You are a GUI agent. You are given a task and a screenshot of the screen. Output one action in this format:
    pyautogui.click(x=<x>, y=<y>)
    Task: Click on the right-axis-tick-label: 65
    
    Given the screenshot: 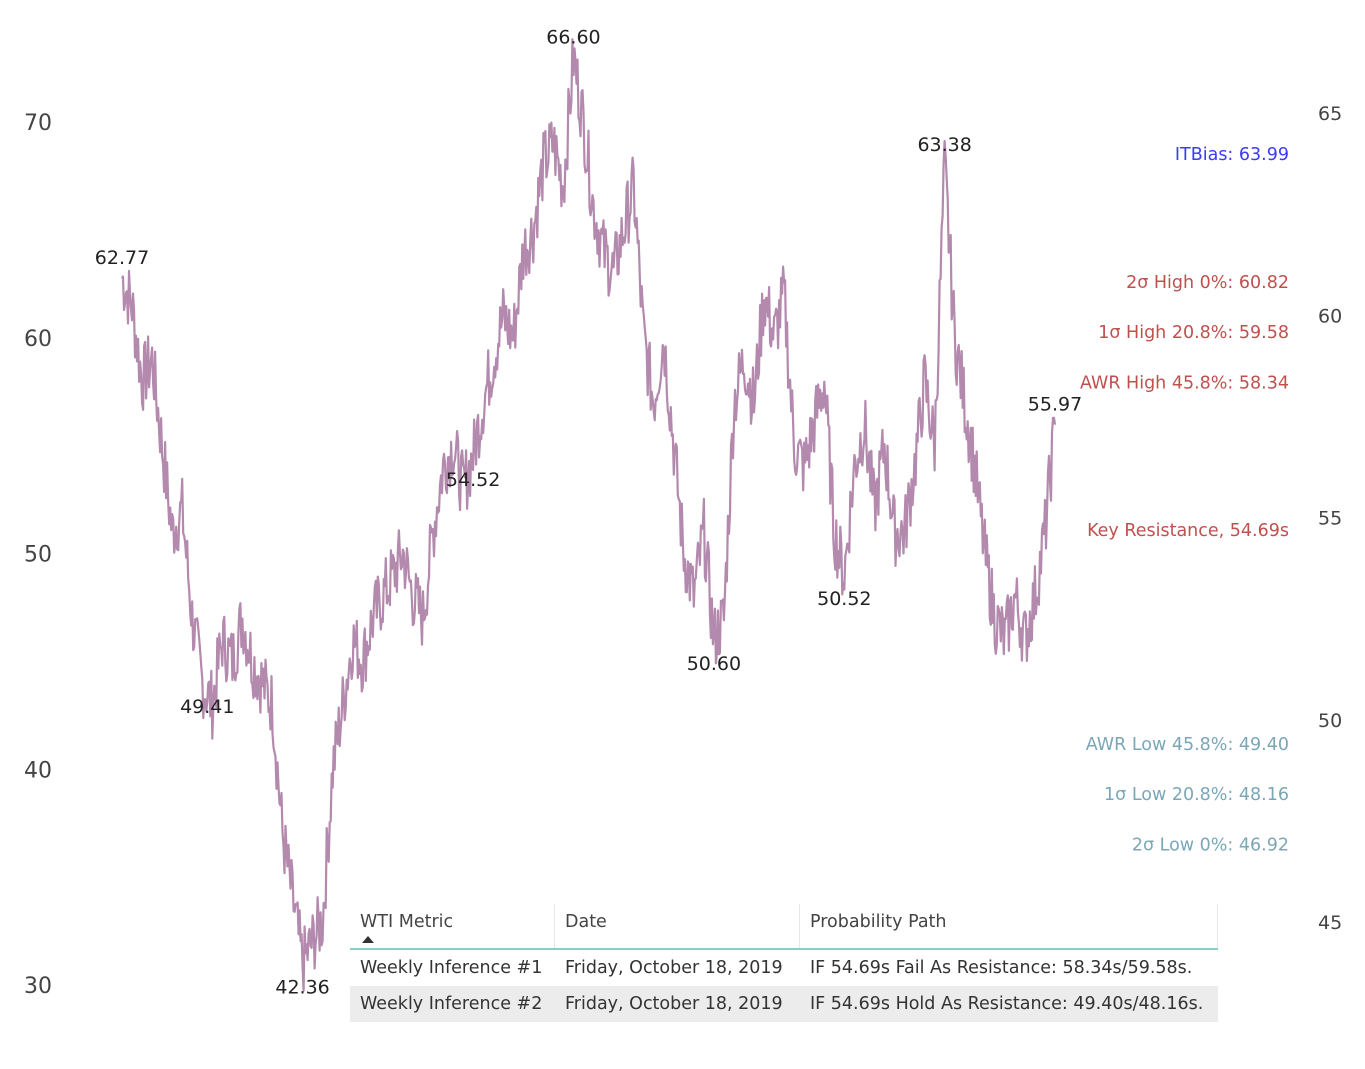 What is the action you would take?
    pyautogui.click(x=1330, y=114)
    